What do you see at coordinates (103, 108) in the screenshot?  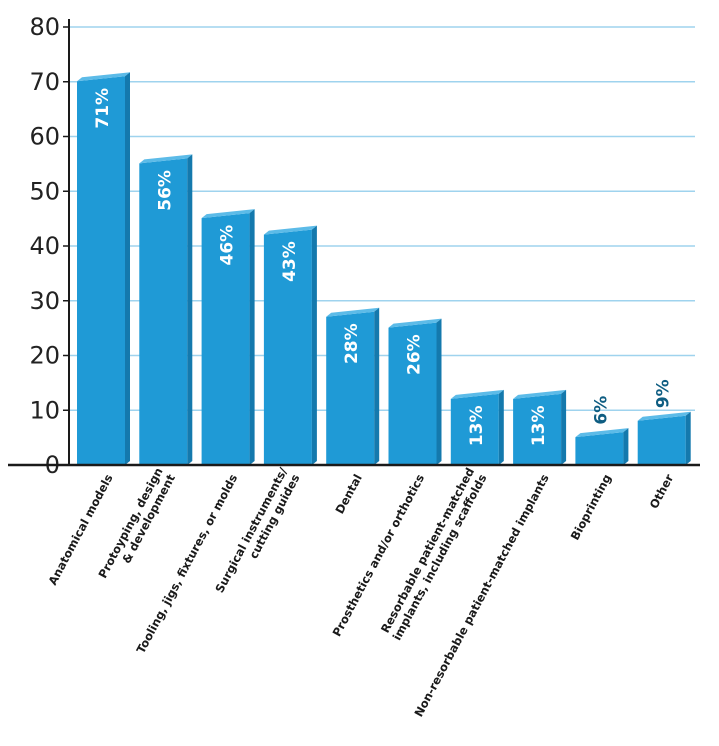 I see `data-label: 71%` at bounding box center [103, 108].